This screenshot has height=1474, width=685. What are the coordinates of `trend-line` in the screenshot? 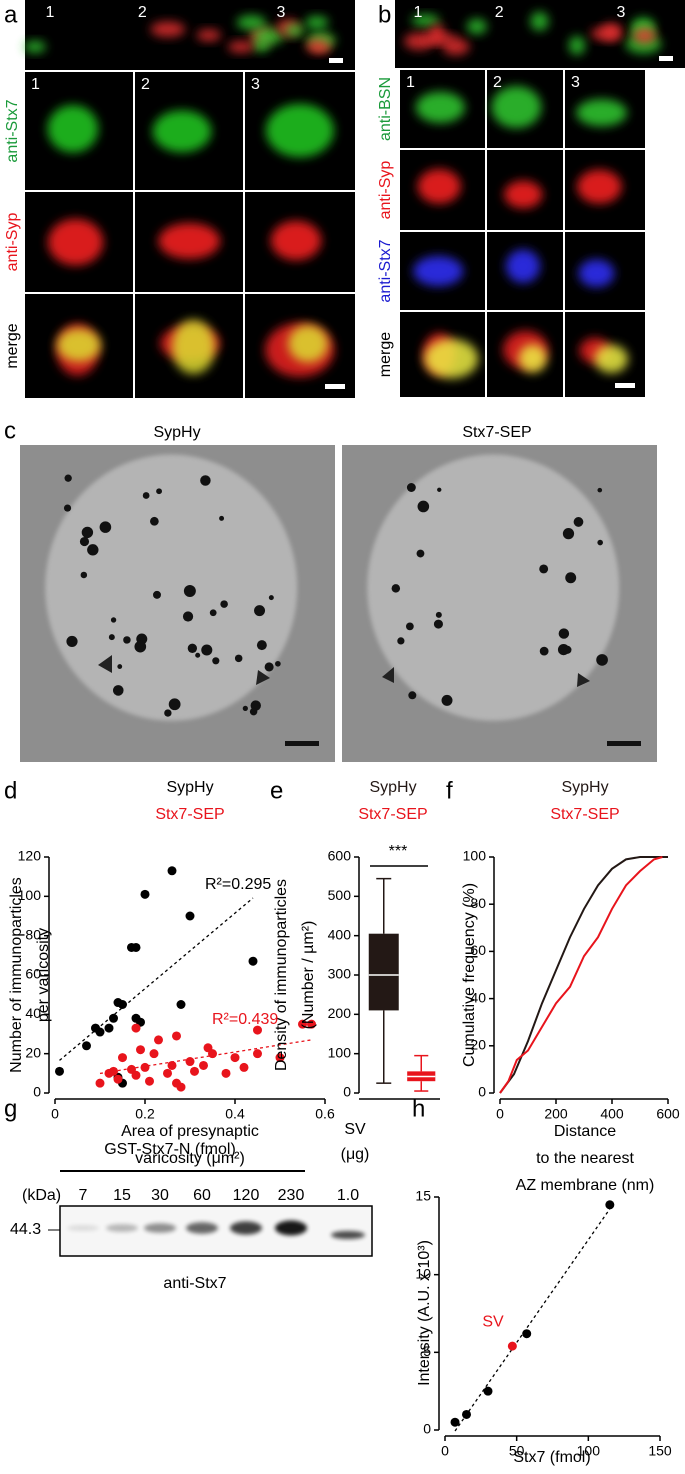 It's located at (156, 979).